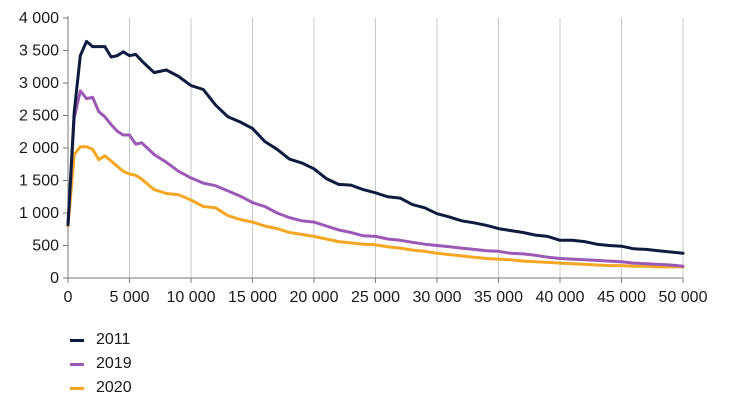 The image size is (730, 410). What do you see at coordinates (114, 387) in the screenshot?
I see `legend-label-2020: 2020` at bounding box center [114, 387].